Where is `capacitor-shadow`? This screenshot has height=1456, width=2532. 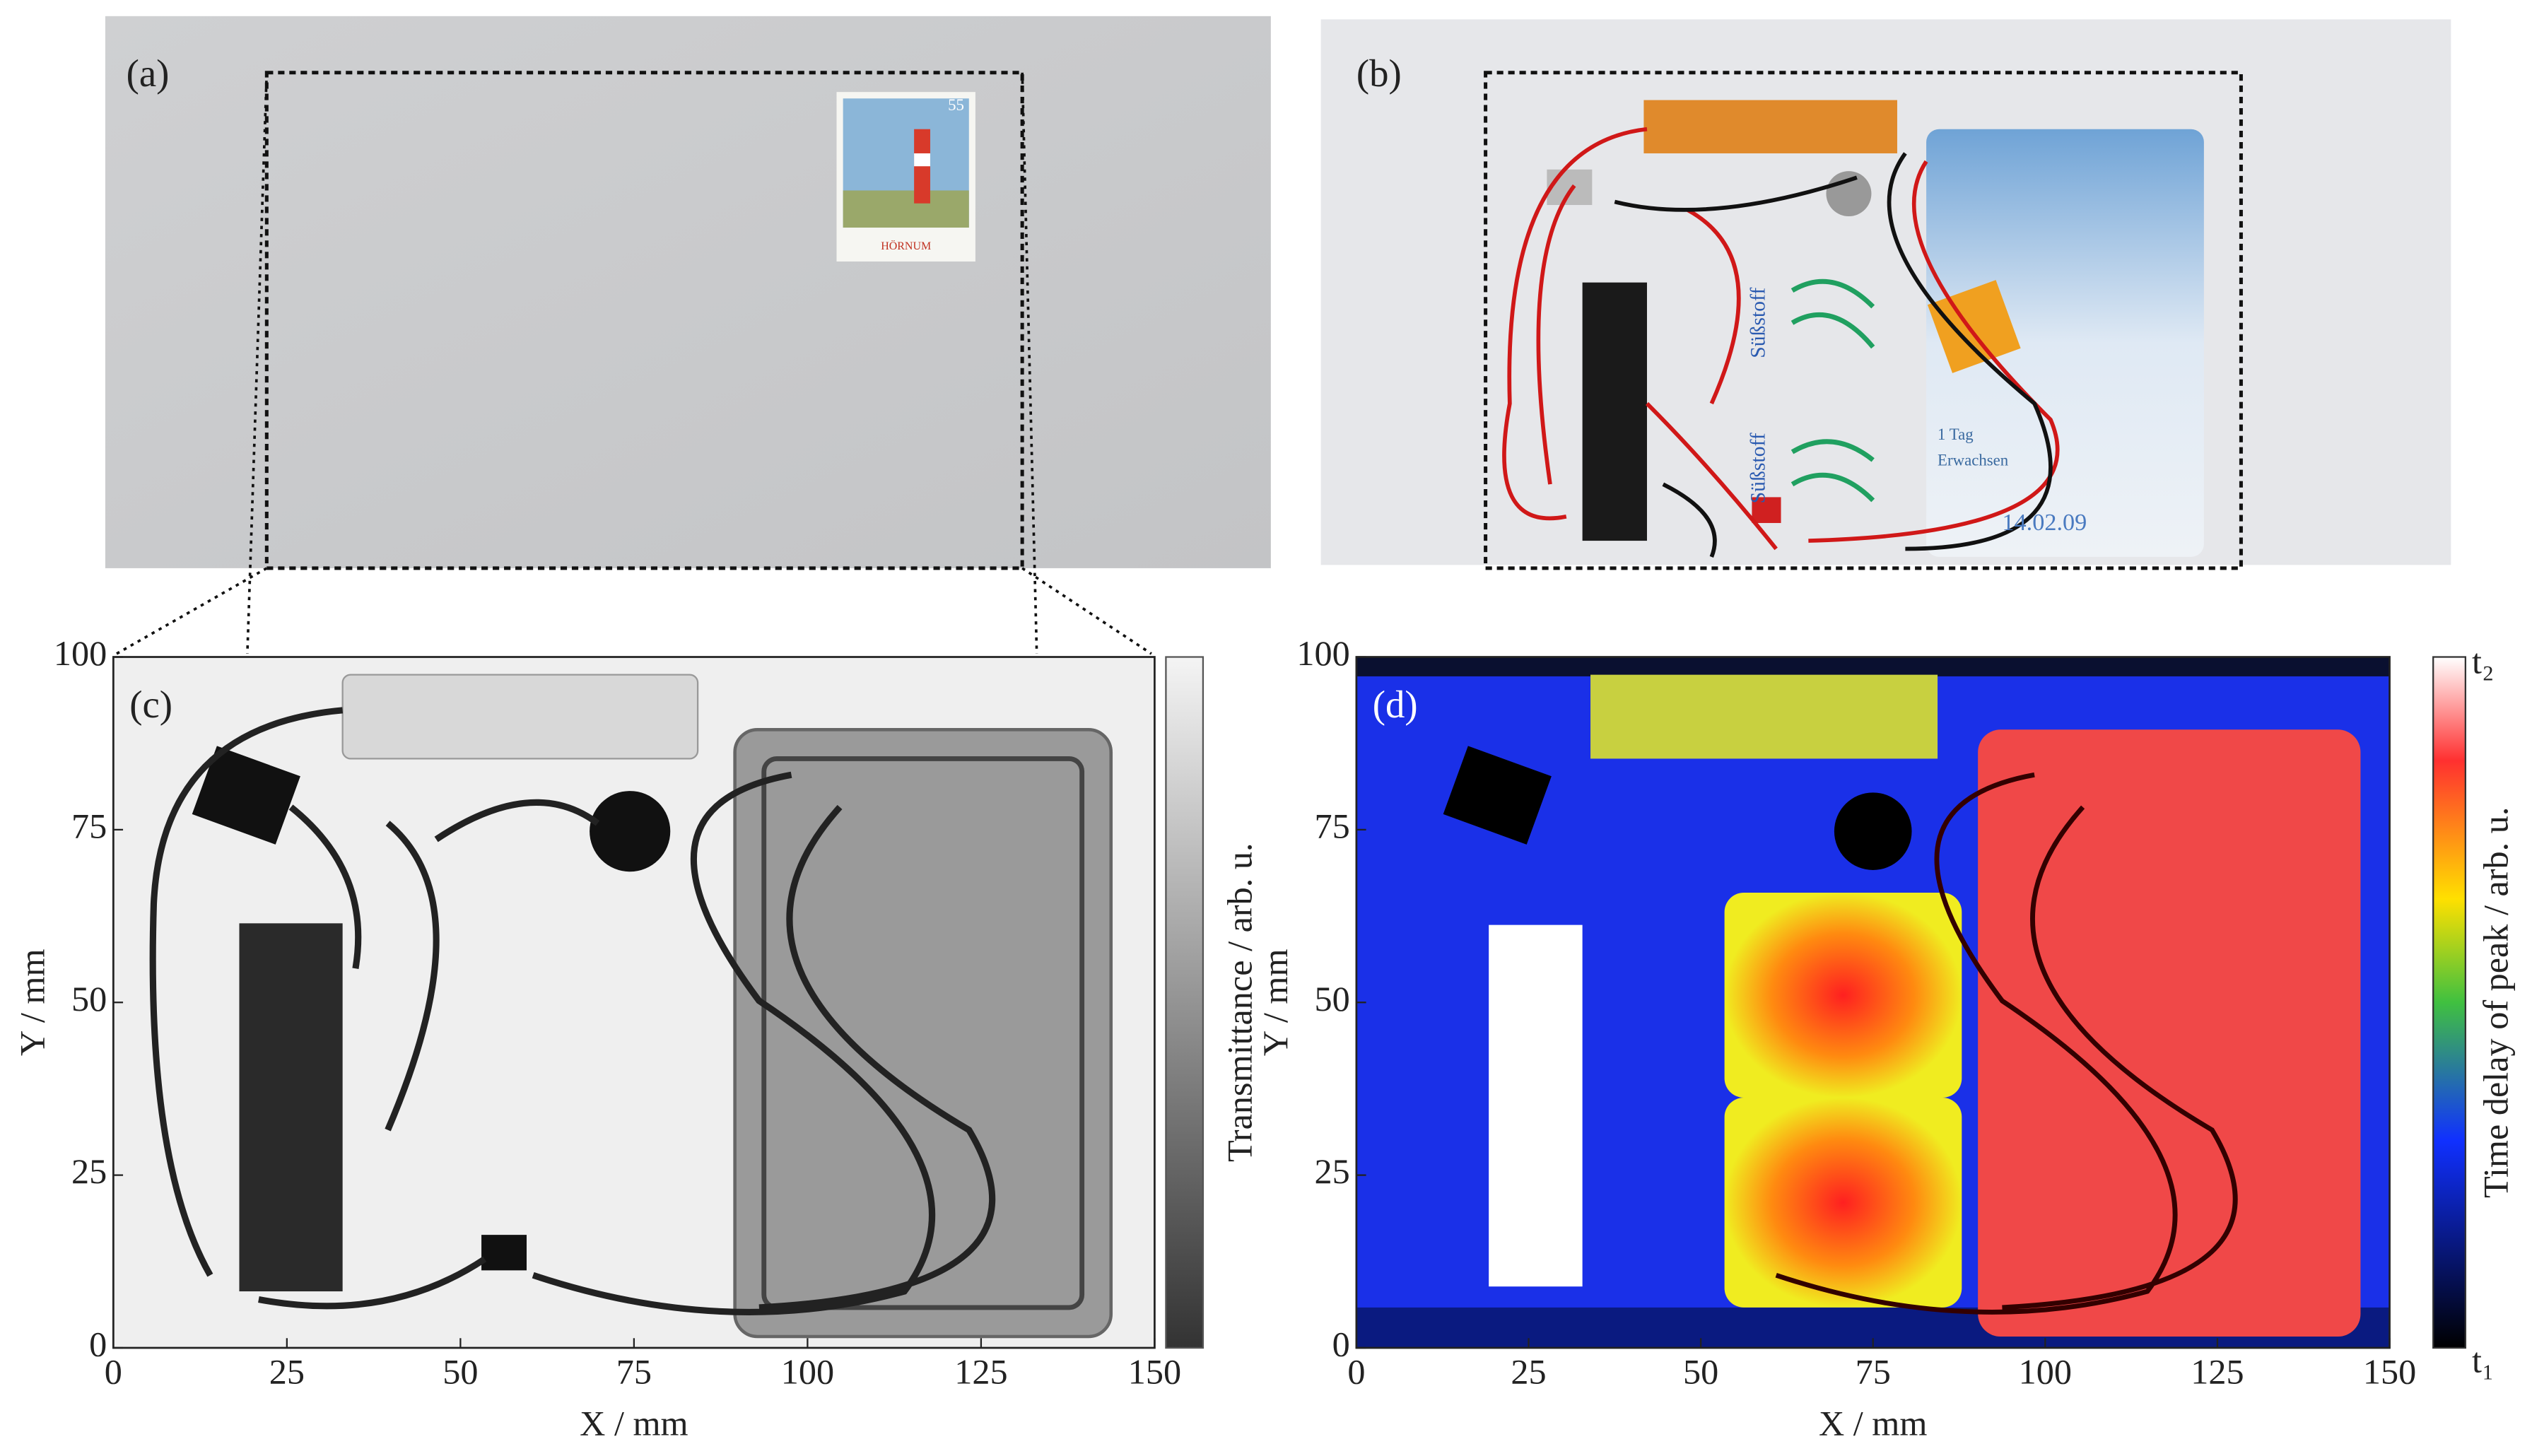
capacitor-shadow is located at coordinates (504, 1253).